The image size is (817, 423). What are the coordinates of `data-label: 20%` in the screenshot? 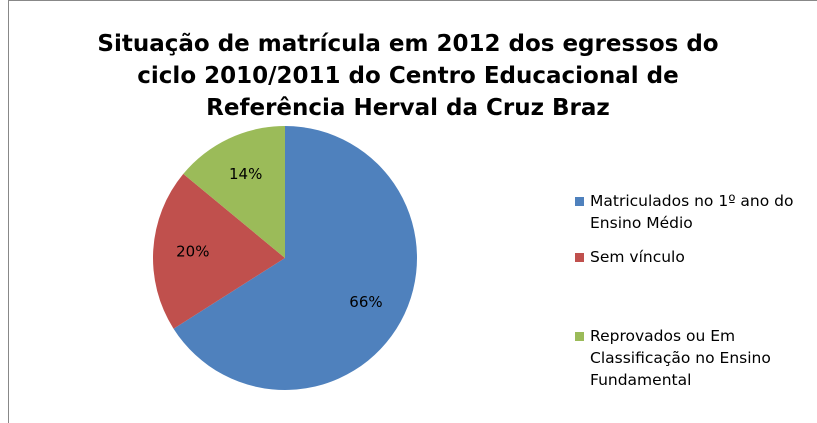 It's located at (192, 252).